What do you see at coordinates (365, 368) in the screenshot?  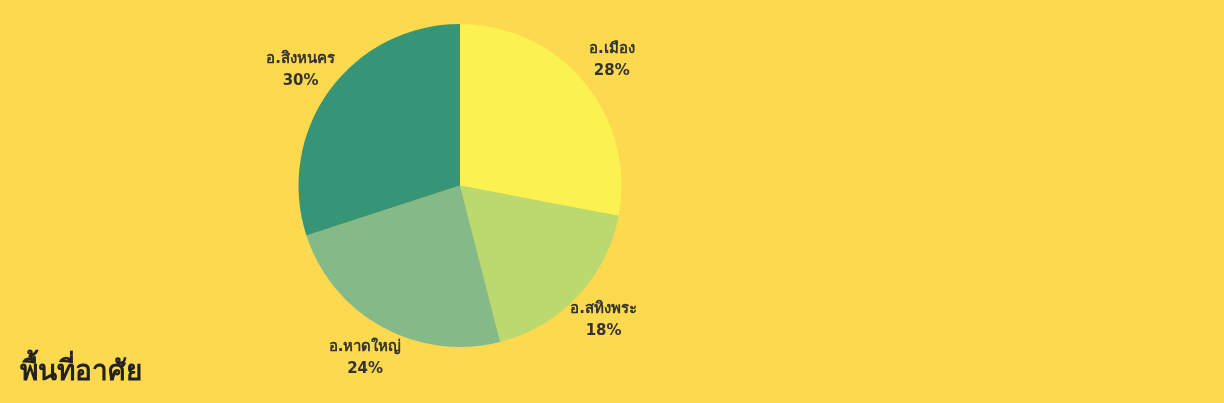 I see `data-label: 24%` at bounding box center [365, 368].